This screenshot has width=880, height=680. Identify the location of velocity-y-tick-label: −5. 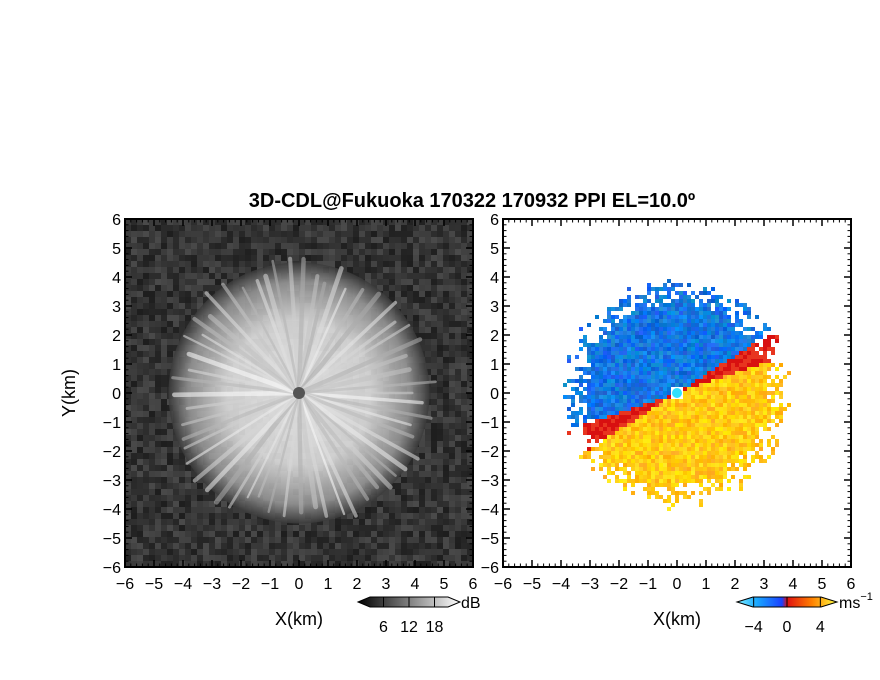
(490, 539).